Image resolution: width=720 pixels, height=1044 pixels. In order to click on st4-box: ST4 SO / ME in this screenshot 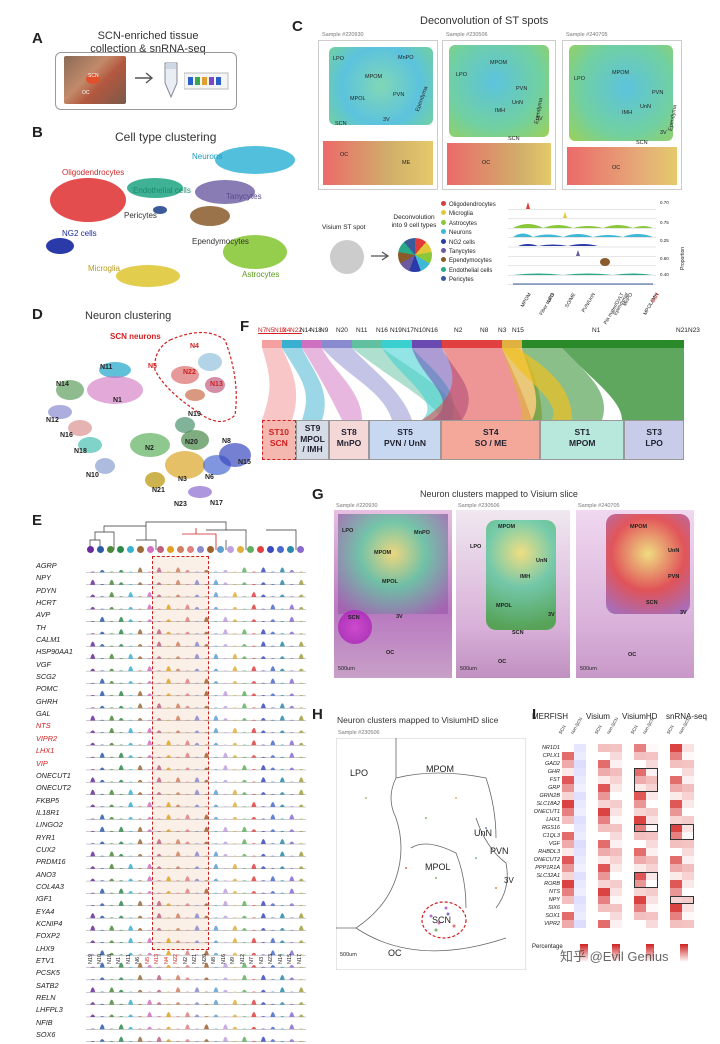, I will do `click(491, 440)`.